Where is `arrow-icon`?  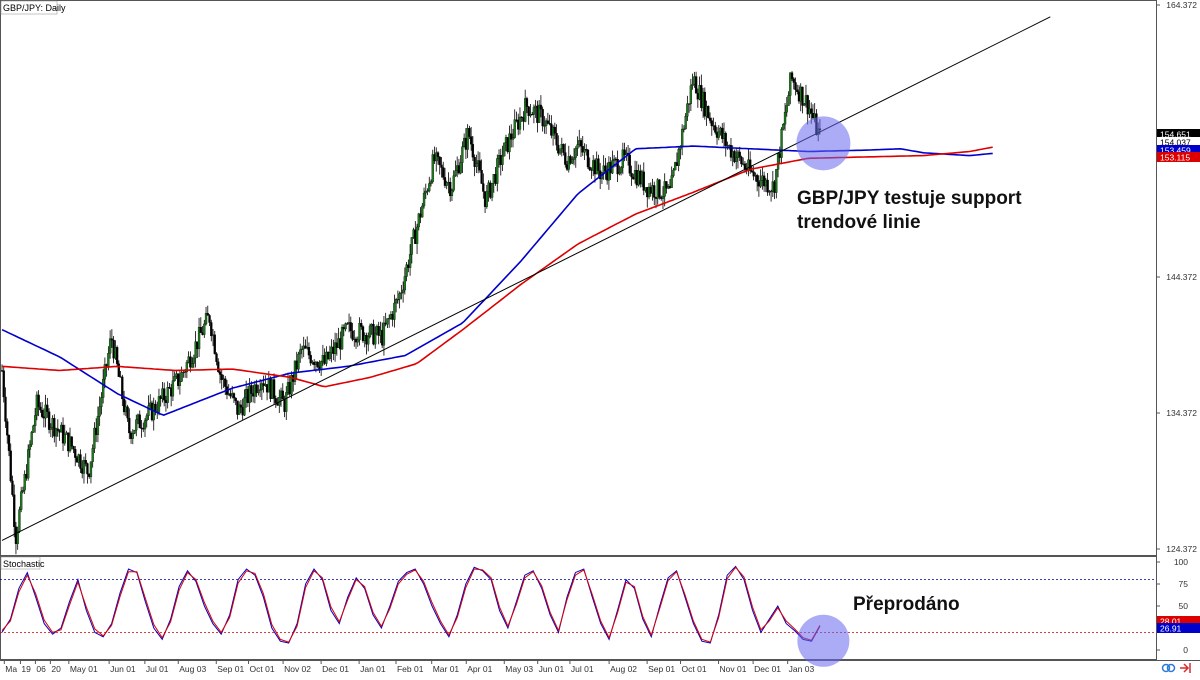 arrow-icon is located at coordinates (1185, 668).